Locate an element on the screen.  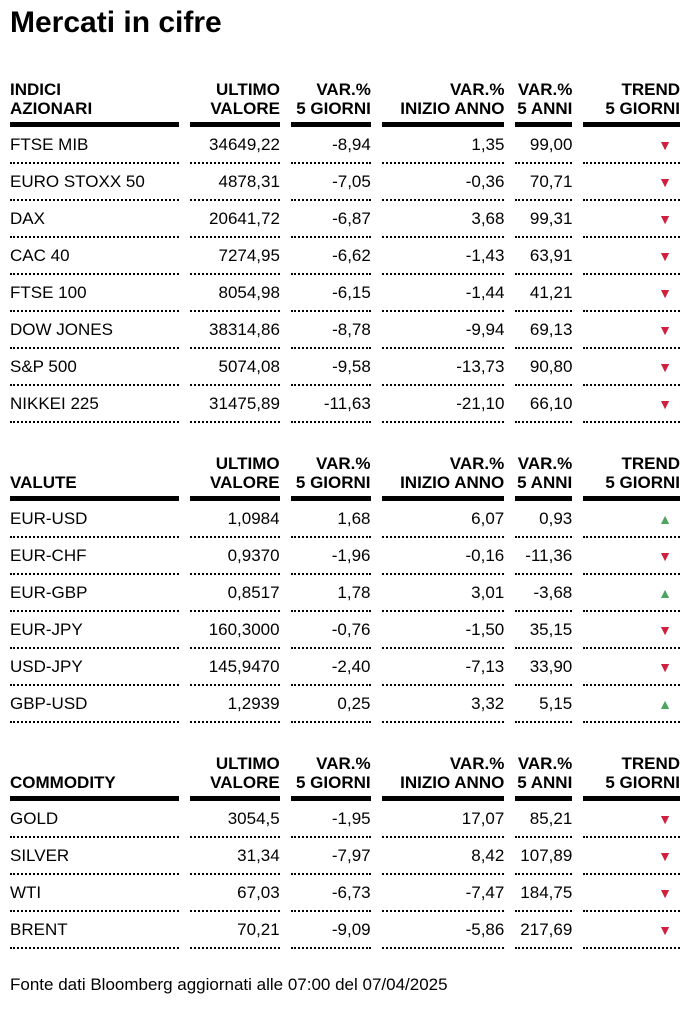
instrument-name: SILVER is located at coordinates (95, 856).